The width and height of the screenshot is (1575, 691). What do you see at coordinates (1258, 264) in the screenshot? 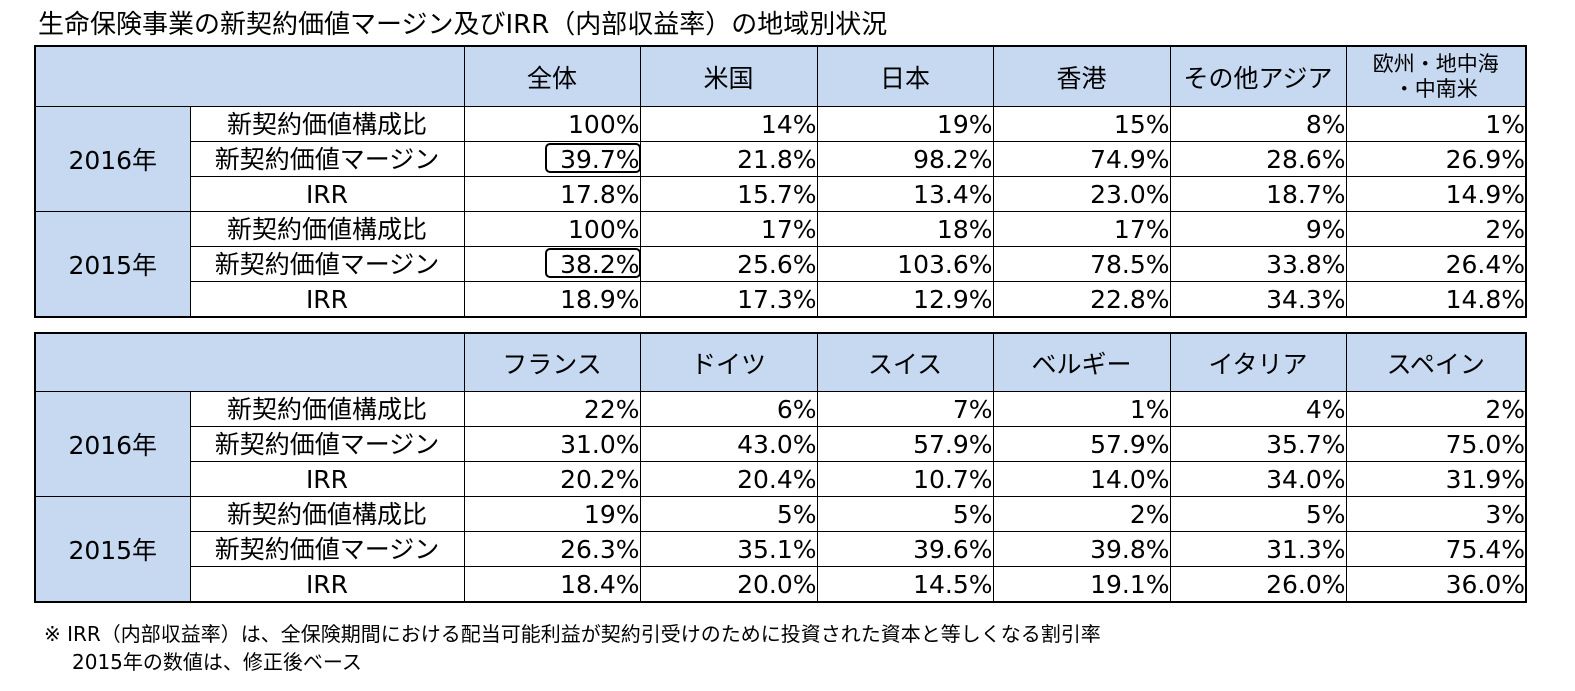
I see `value-cell: 33.8%` at bounding box center [1258, 264].